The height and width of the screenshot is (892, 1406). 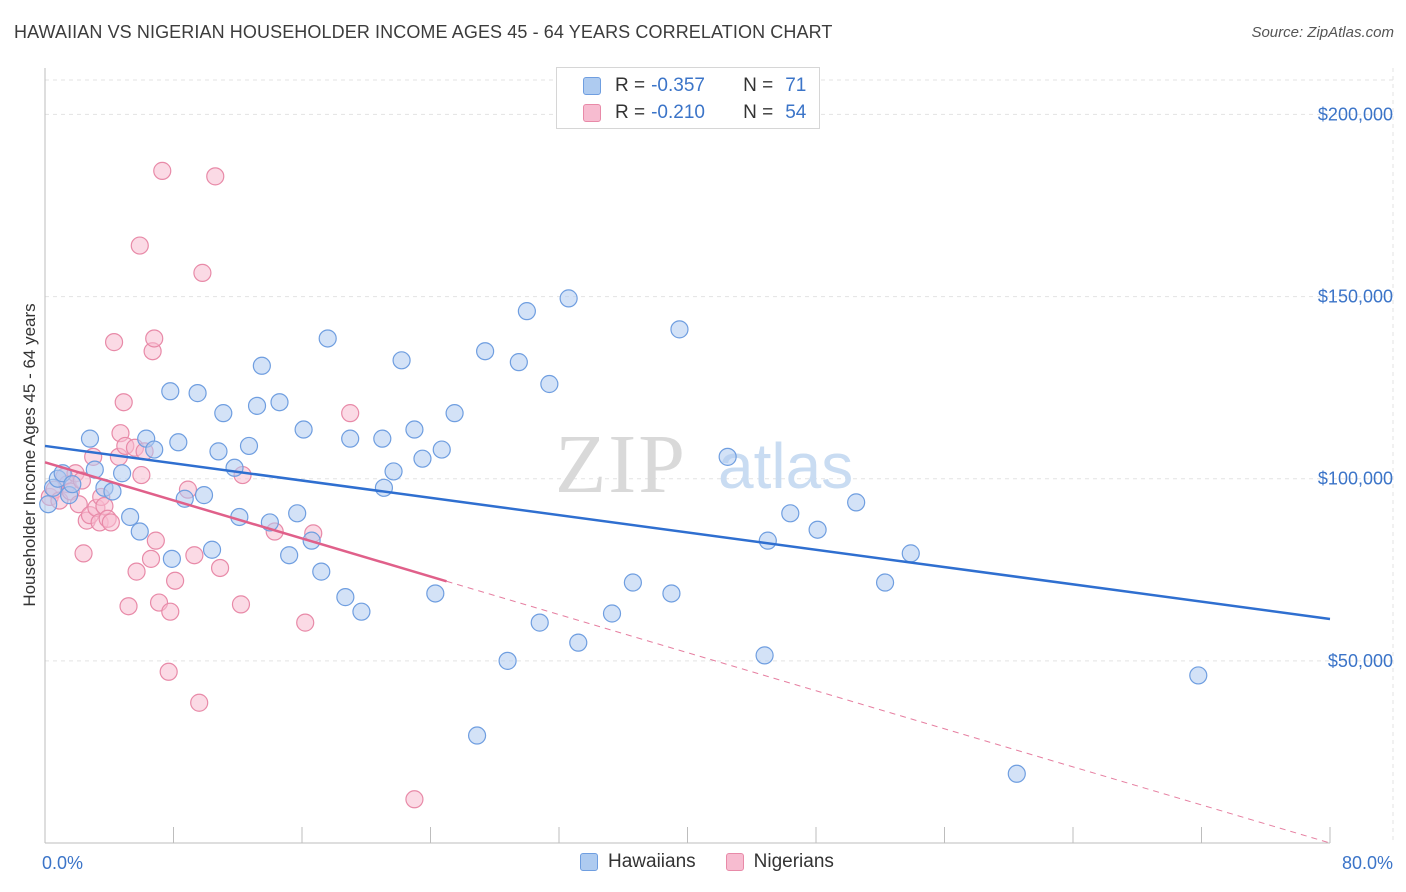 I want to click on legend-row-nigerians: R = -0.210 N = 54, so click(x=694, y=113).